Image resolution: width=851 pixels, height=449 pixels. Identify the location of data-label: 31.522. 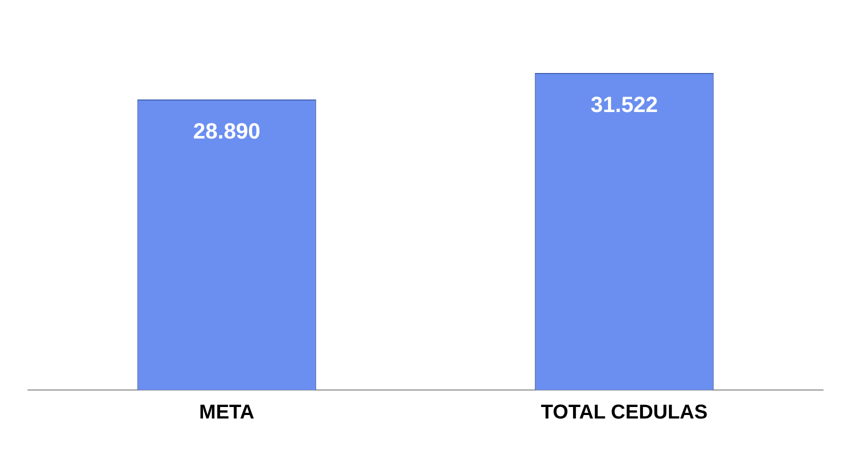
(624, 105).